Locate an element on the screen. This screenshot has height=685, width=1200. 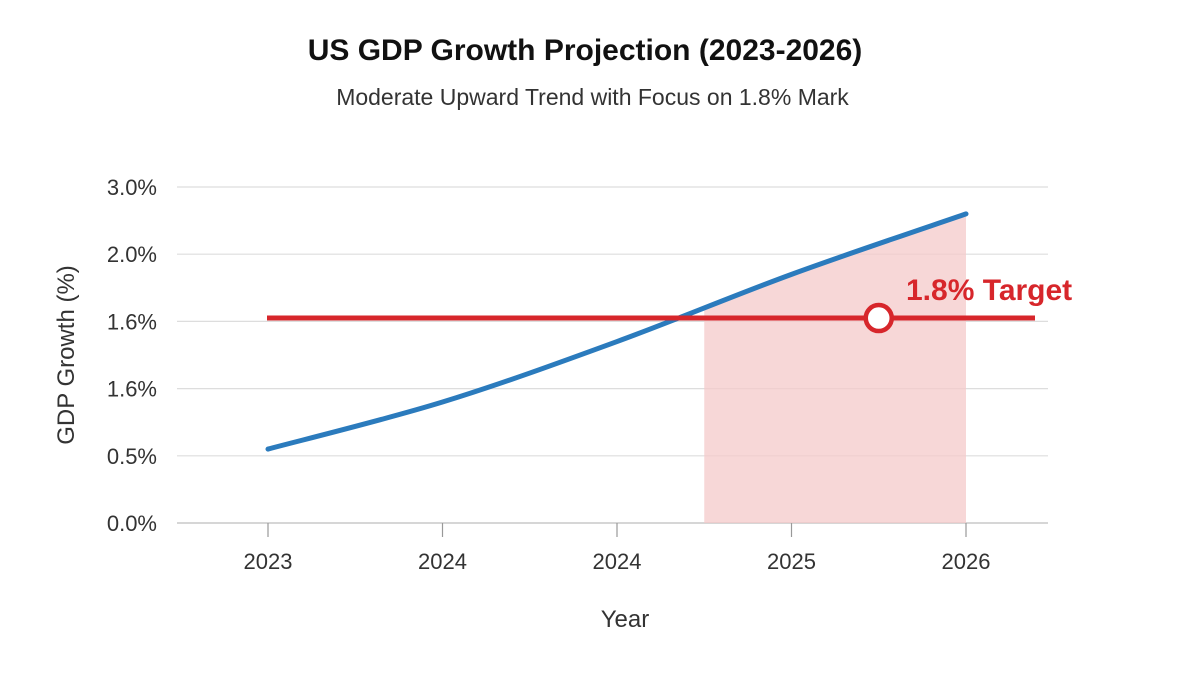
target-marker is located at coordinates (878, 318).